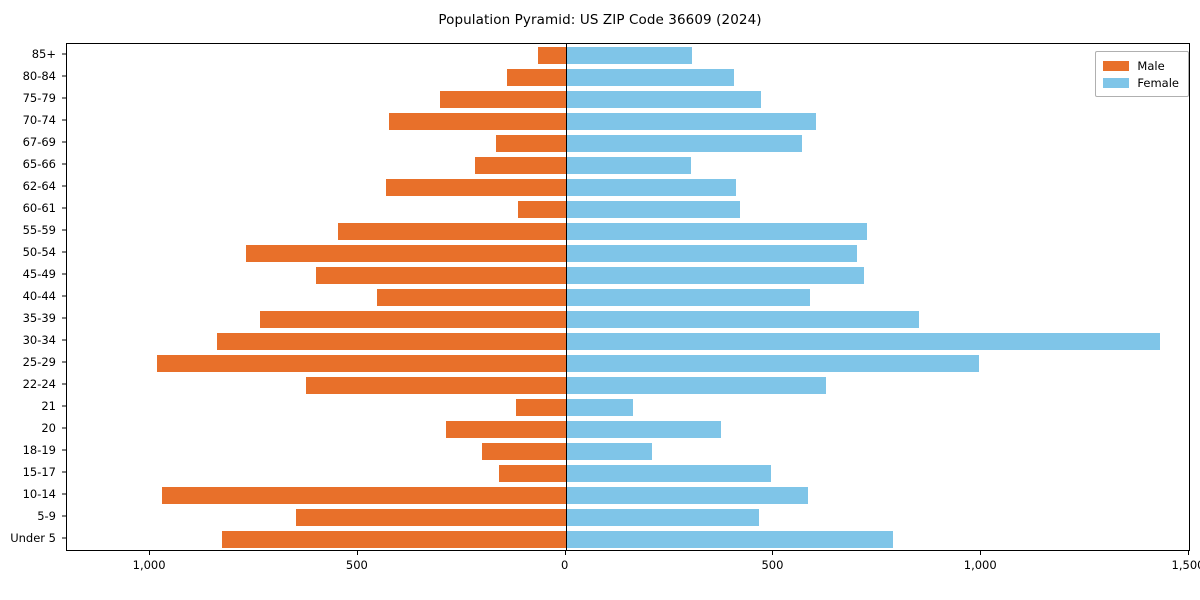 The height and width of the screenshot is (600, 1200). I want to click on y-tick-label: 60-61, so click(39, 208).